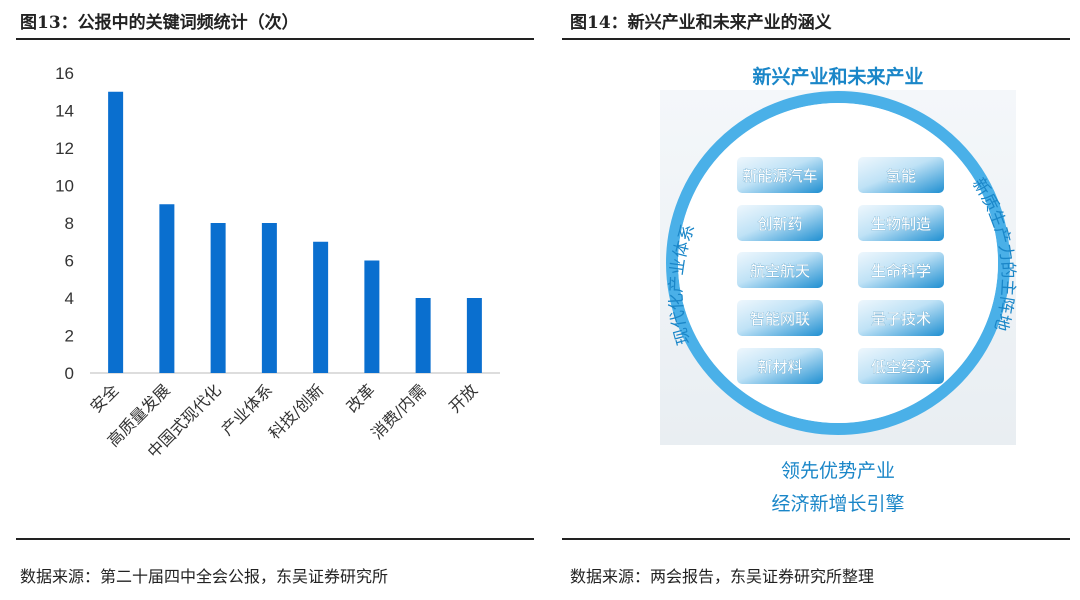  I want to click on bottom-label-line2: 经济新增长引擎, so click(837, 504).